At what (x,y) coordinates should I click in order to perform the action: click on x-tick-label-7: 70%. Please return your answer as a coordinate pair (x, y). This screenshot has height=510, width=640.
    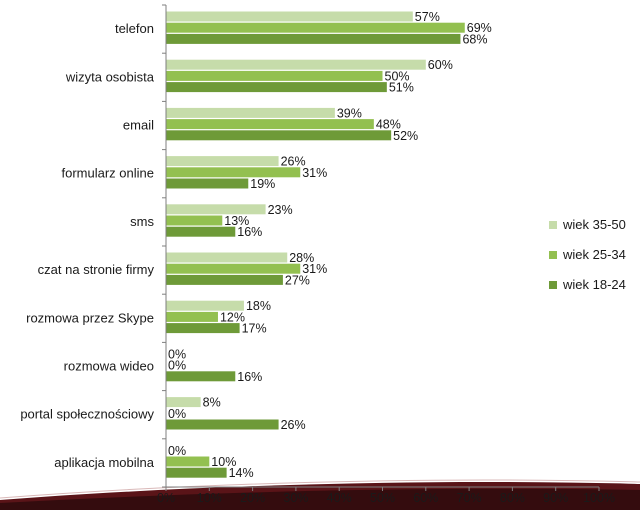
    Looking at the image, I should click on (469, 498).